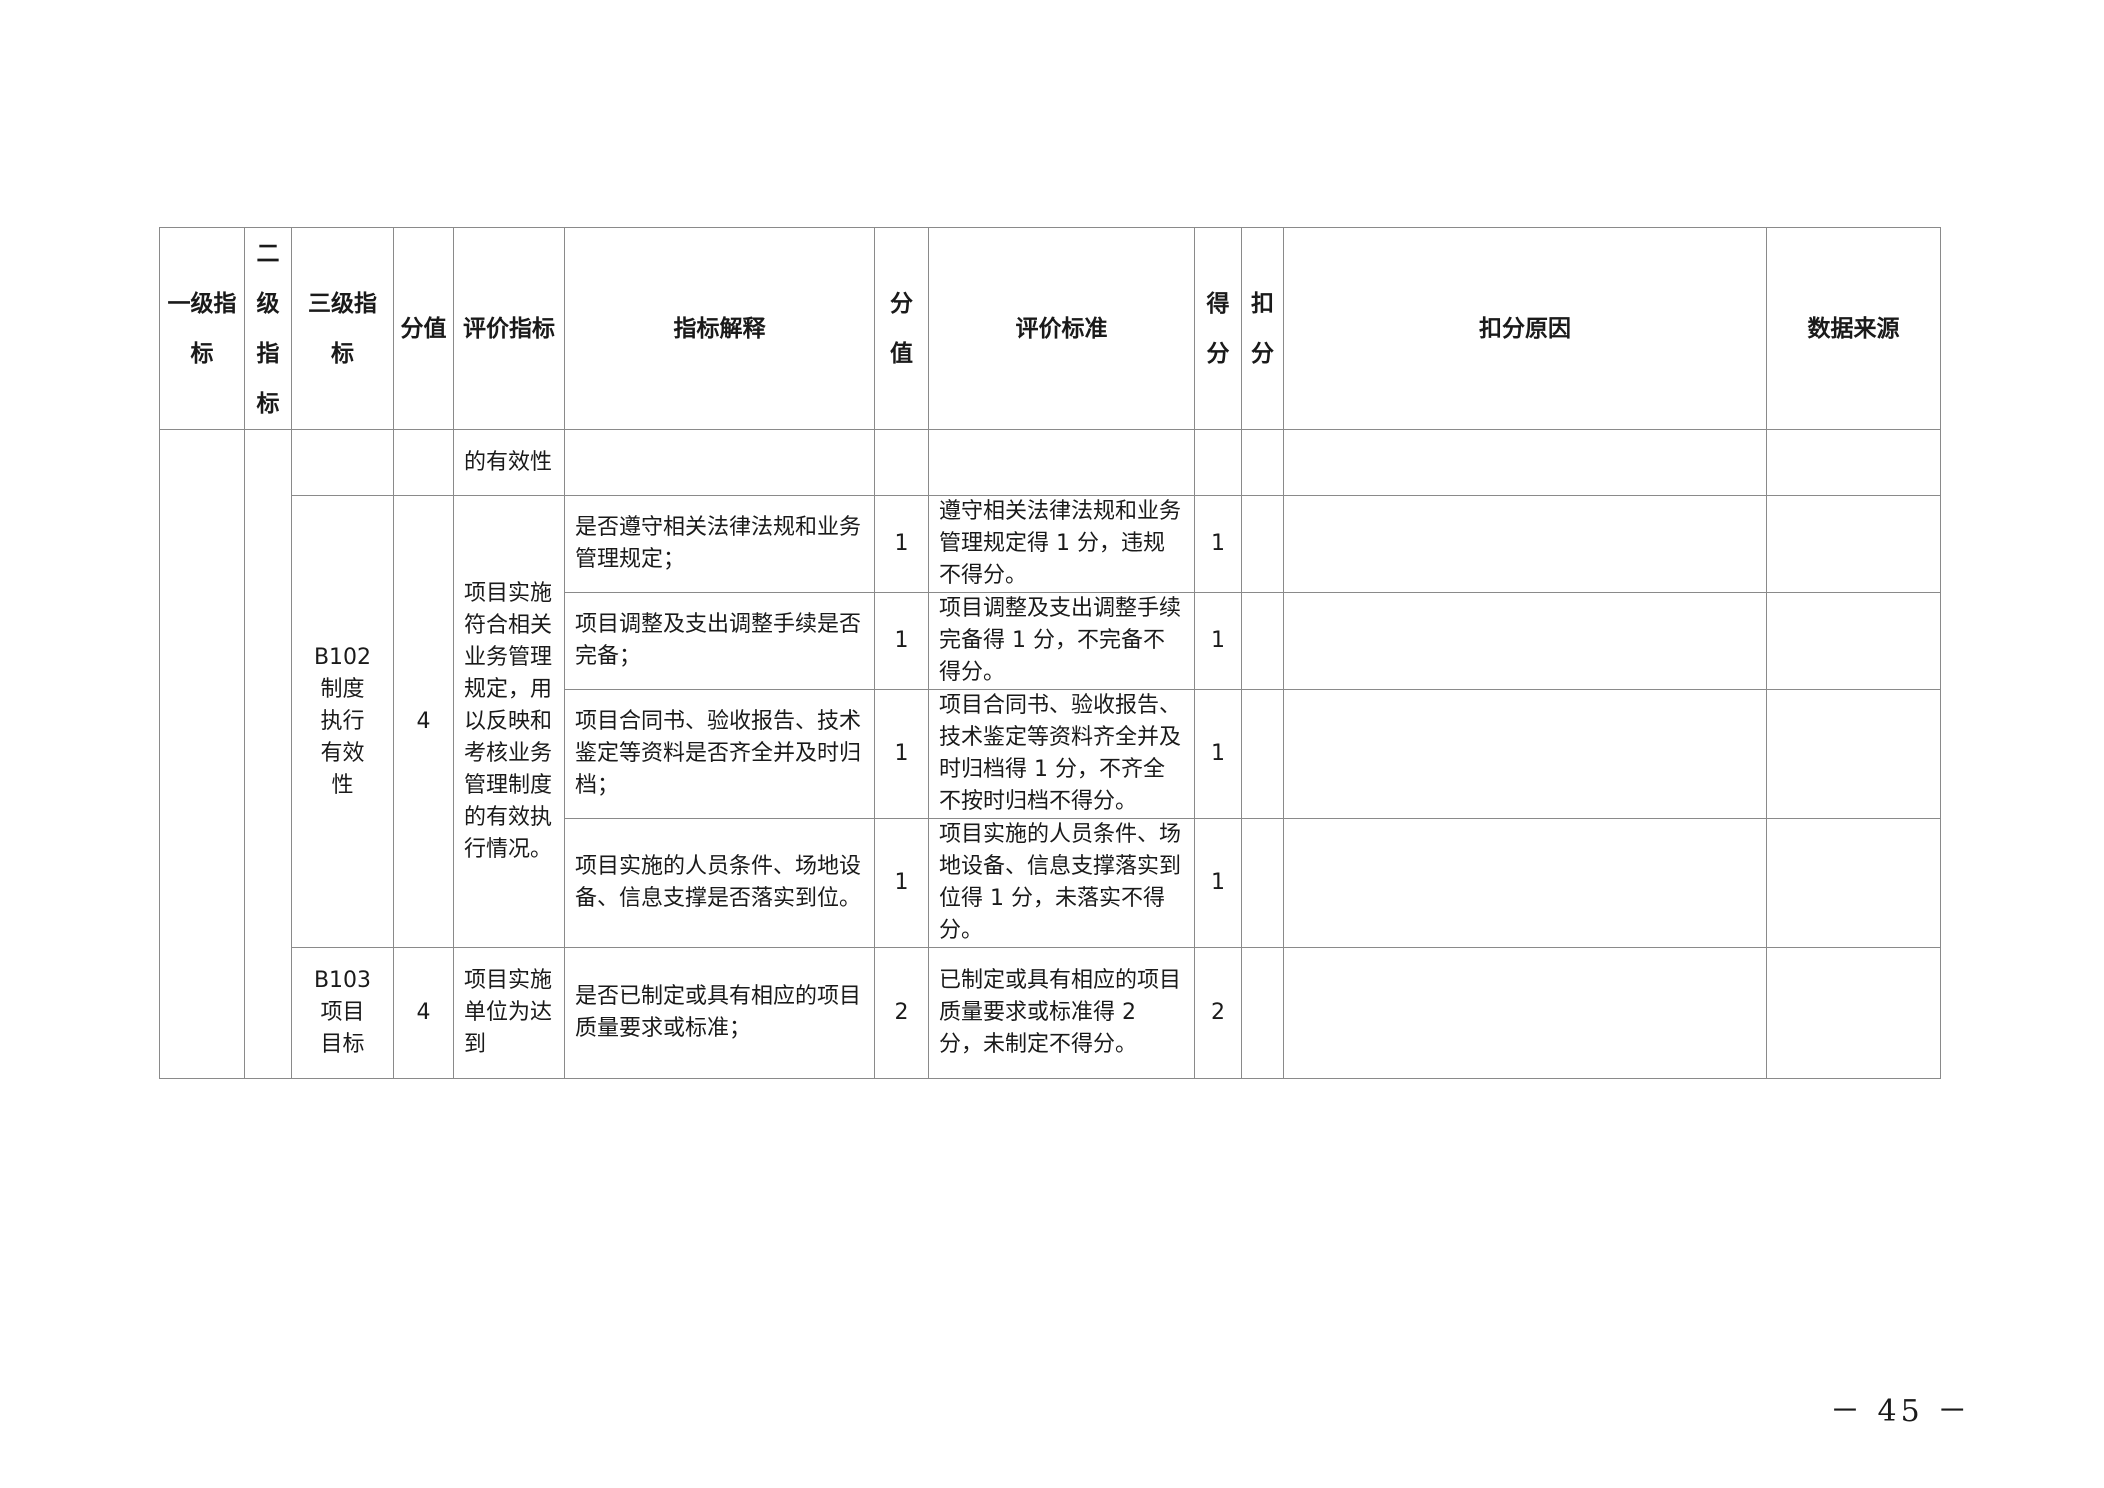  What do you see at coordinates (509, 1013) in the screenshot?
I see `indicator-cell: 项目实施单位为达到` at bounding box center [509, 1013].